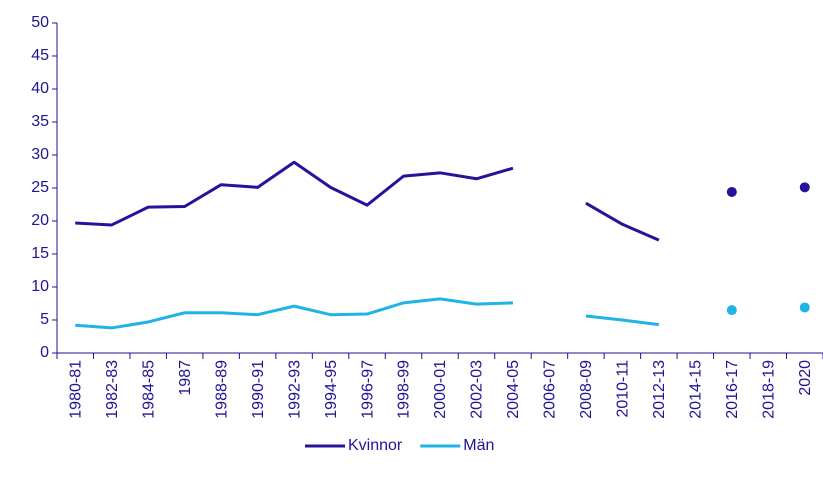 The height and width of the screenshot is (484, 823). What do you see at coordinates (148, 389) in the screenshot?
I see `x-tick-label: 1984-85` at bounding box center [148, 389].